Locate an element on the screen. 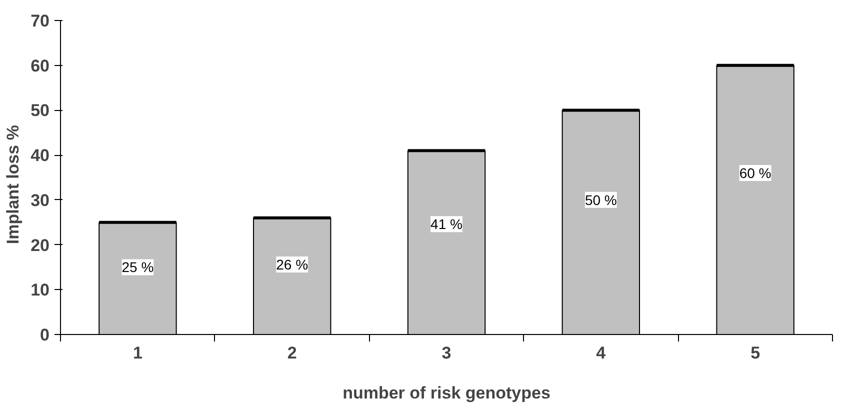 This screenshot has height=405, width=852. x-tick-label: 4 is located at coordinates (601, 353).